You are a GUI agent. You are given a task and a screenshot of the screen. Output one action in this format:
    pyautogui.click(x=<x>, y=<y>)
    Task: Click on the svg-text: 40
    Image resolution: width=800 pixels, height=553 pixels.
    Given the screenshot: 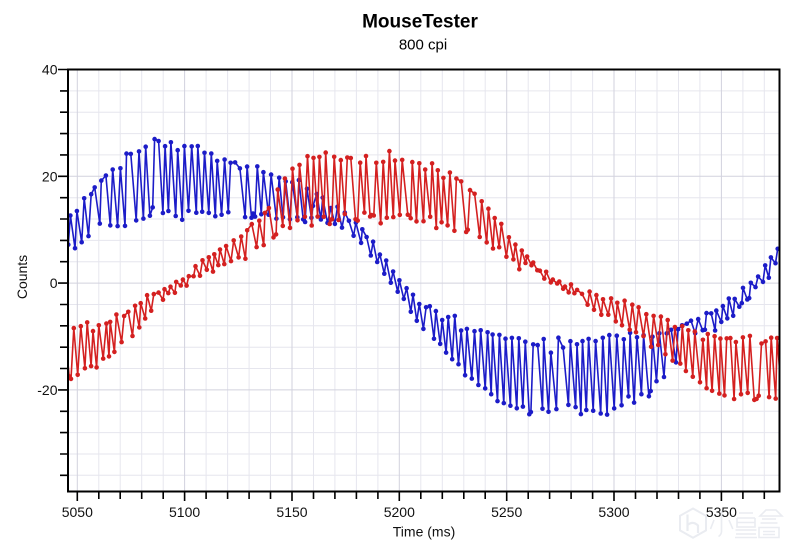 What is the action you would take?
    pyautogui.click(x=50, y=70)
    